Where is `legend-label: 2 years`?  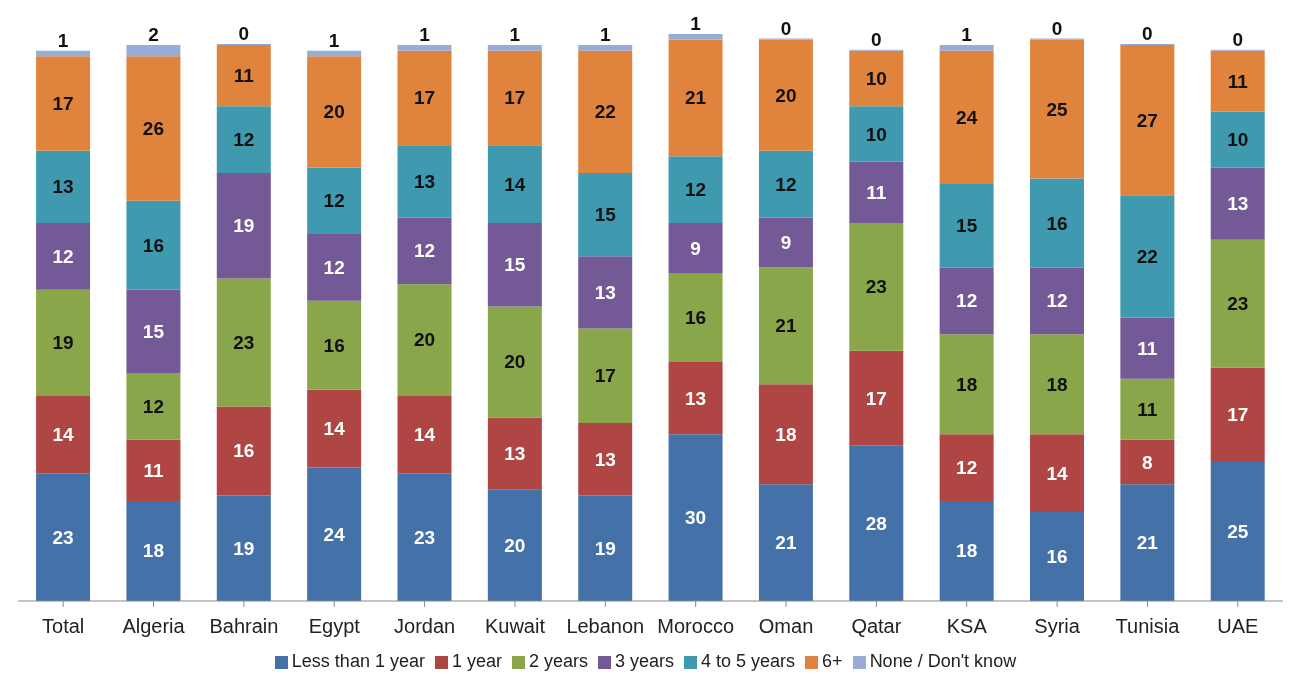 legend-label: 2 years is located at coordinates (558, 661).